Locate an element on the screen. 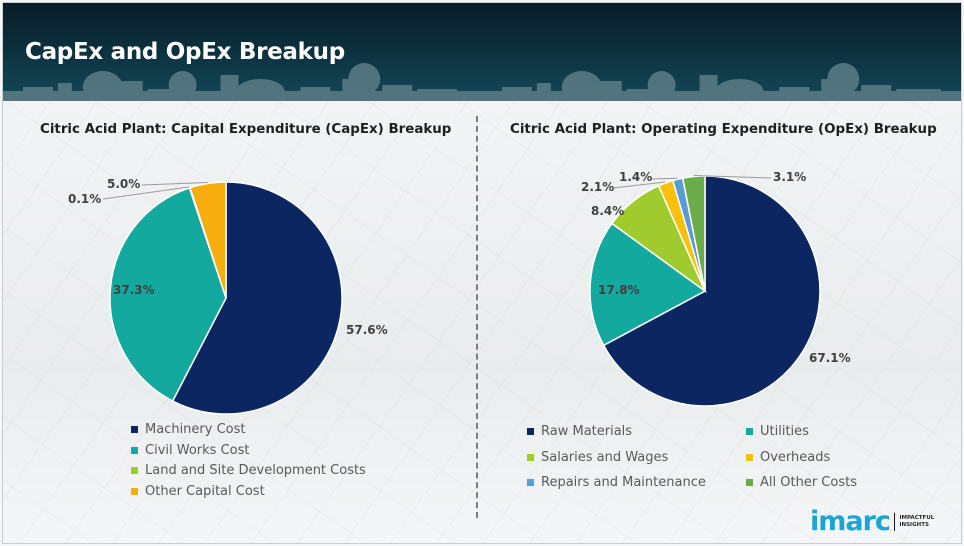 The width and height of the screenshot is (964, 546). legend-item-overheads: Overheads is located at coordinates (788, 457).